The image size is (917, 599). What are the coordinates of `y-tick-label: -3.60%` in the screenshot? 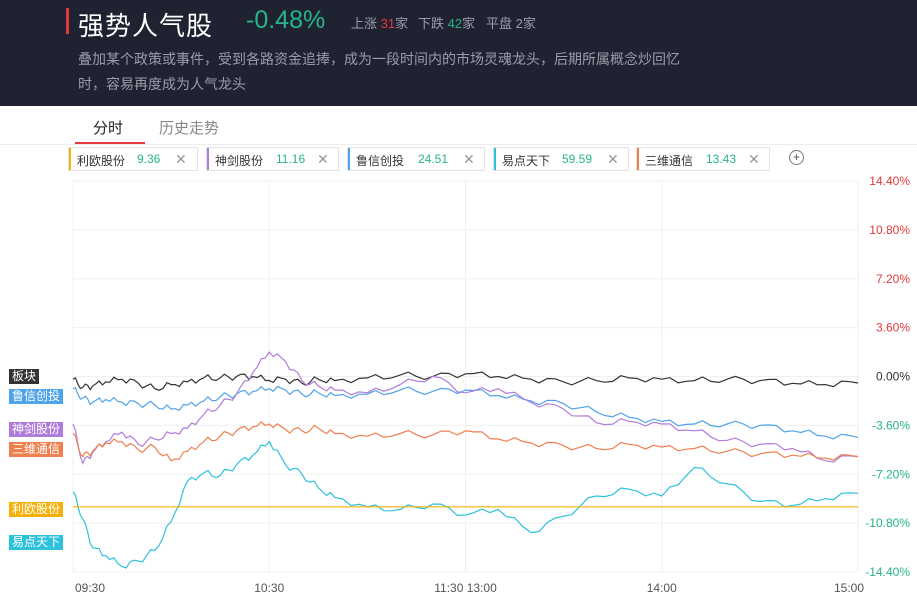 It's located at (891, 425).